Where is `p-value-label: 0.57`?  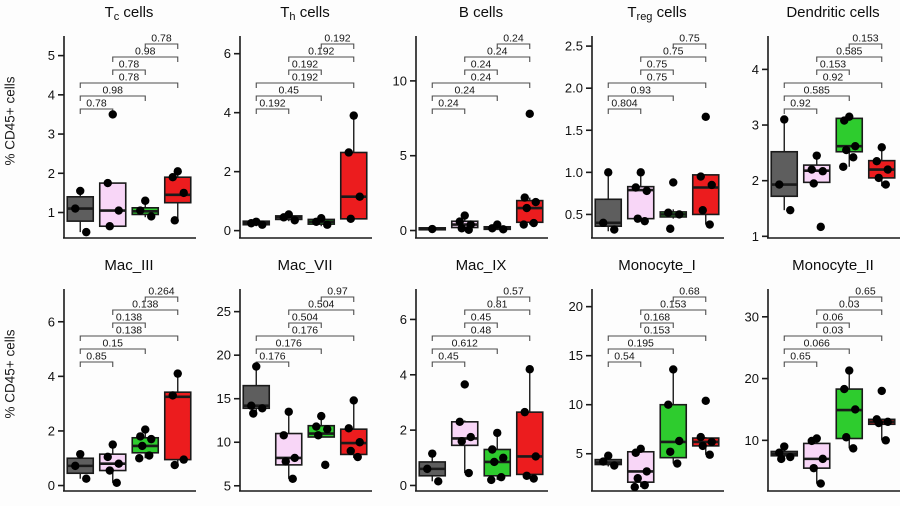 p-value-label: 0.57 is located at coordinates (513, 292).